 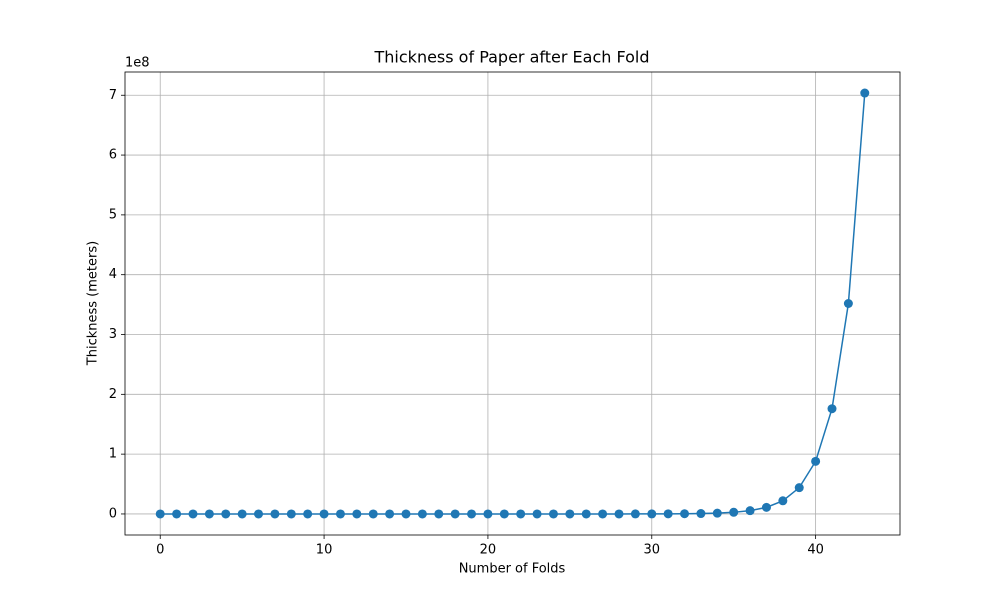 I want to click on y-tick-label: 3, so click(x=113, y=334).